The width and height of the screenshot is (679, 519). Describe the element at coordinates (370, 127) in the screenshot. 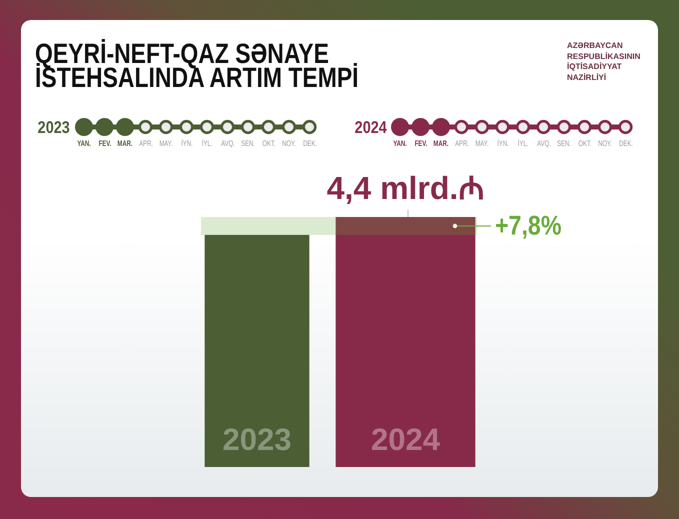

I see `category-label: 2024` at that location.